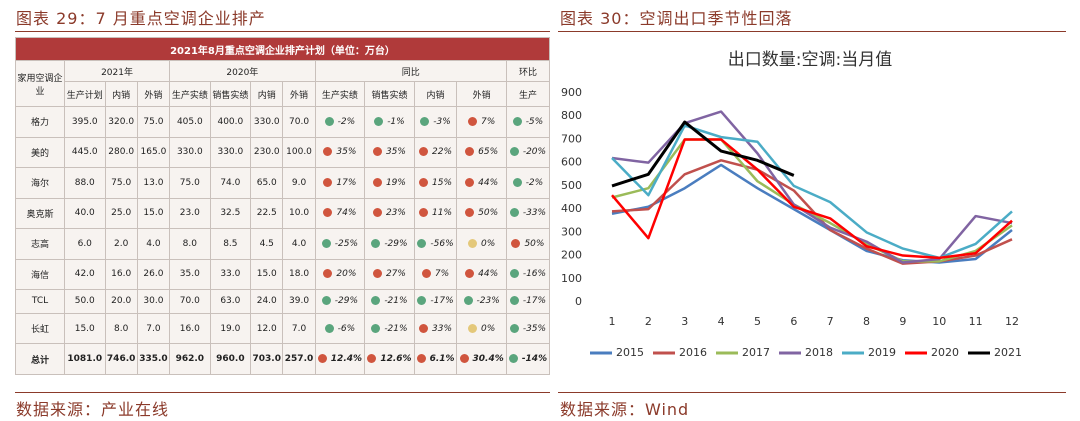  I want to click on cell: 2.0, so click(121, 244).